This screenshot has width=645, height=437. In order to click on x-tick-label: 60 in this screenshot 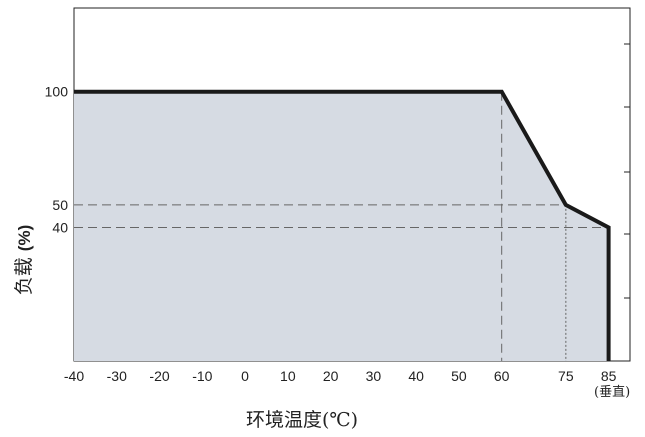, I will do `click(502, 376)`.